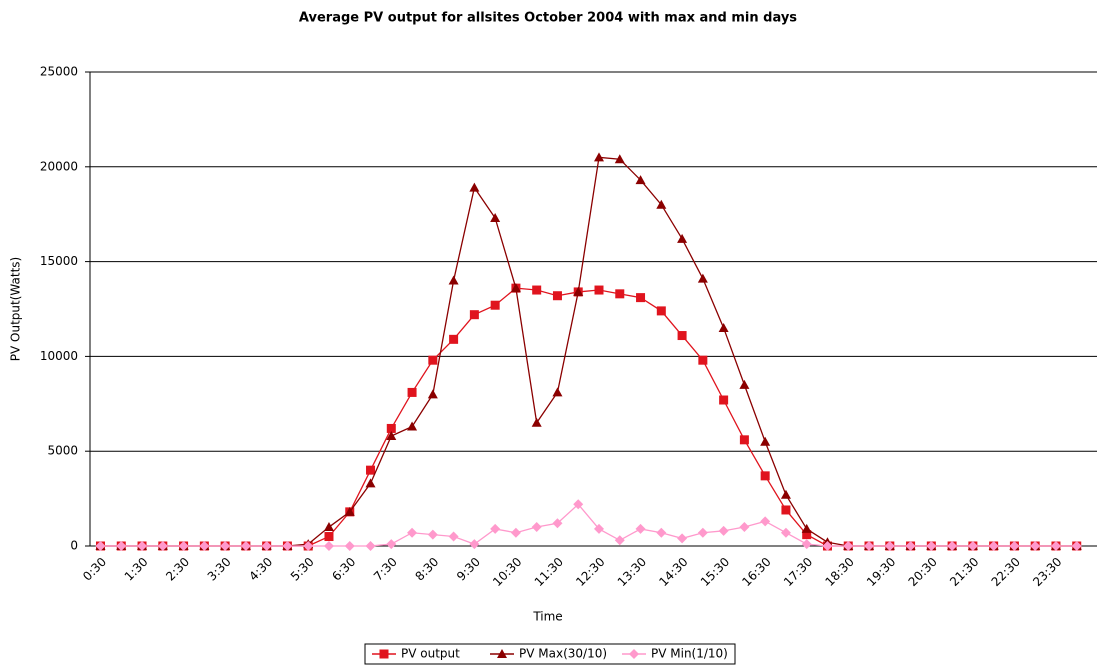 Image resolution: width=1097 pixels, height=670 pixels. I want to click on y-tick-label: 15000, so click(59, 261).